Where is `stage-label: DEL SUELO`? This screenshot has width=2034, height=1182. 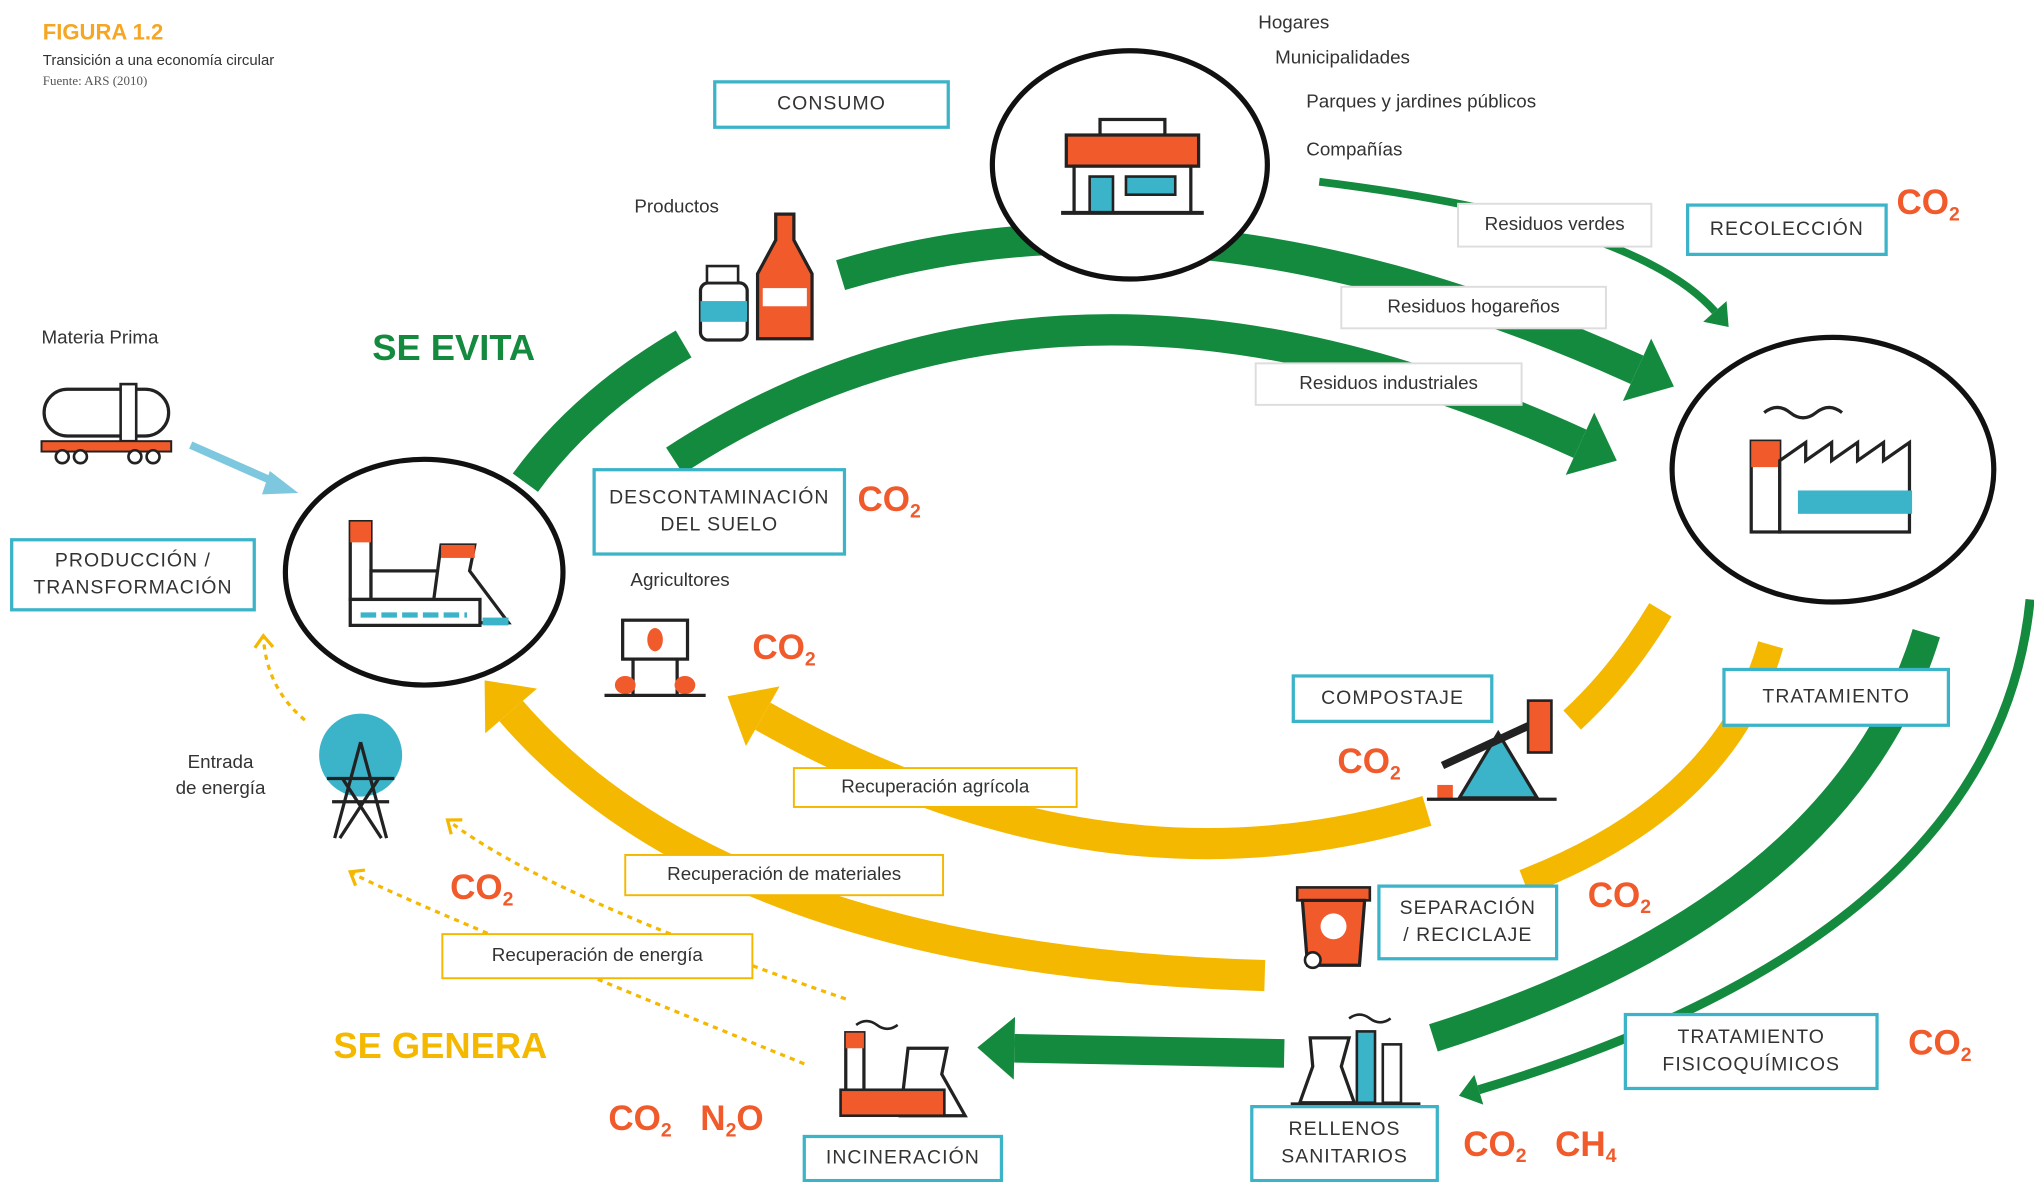 stage-label: DEL SUELO is located at coordinates (719, 525).